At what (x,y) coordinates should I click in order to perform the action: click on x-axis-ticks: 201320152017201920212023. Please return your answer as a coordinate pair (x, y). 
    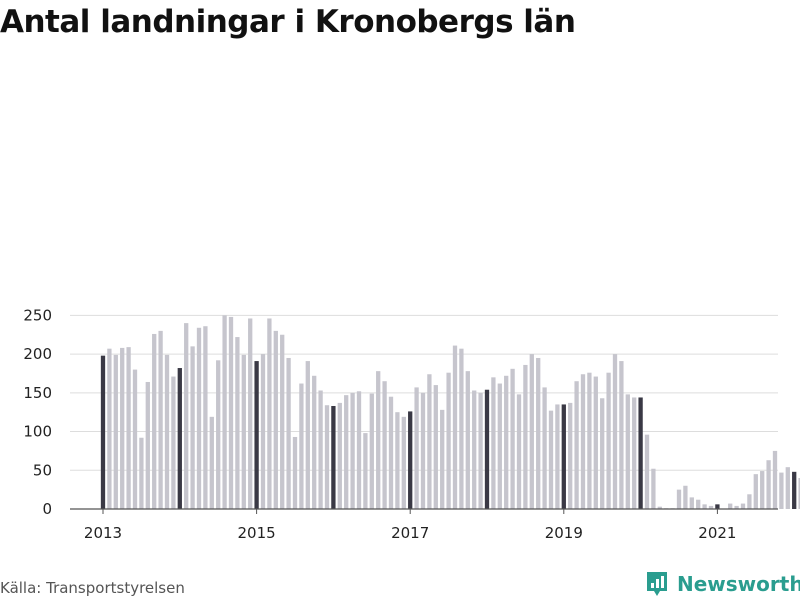
    Looking at the image, I should click on (410, 525).